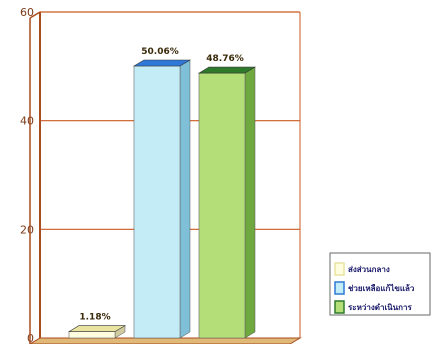 The width and height of the screenshot is (437, 348). What do you see at coordinates (381, 288) in the screenshot?
I see `legend-label: ช่วยเหลือแก้ไขแล้ว` at bounding box center [381, 288].